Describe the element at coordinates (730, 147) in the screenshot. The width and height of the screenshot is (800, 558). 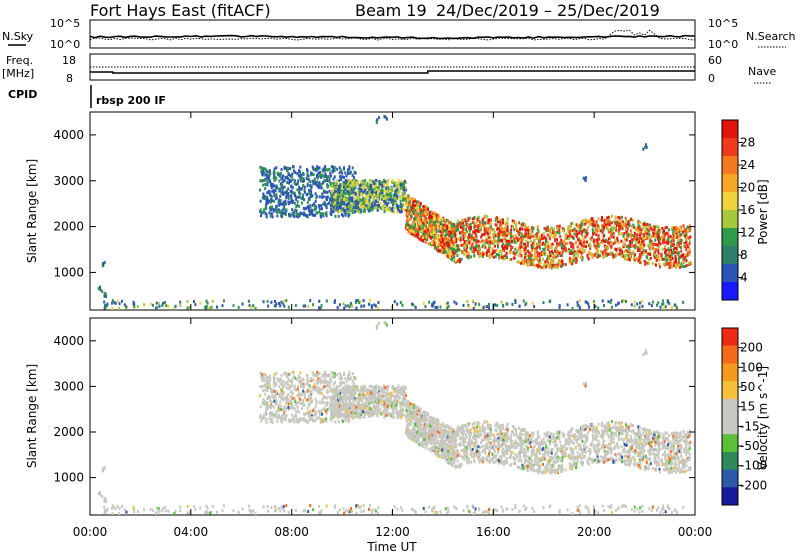
I see `colorbar-segment` at that location.